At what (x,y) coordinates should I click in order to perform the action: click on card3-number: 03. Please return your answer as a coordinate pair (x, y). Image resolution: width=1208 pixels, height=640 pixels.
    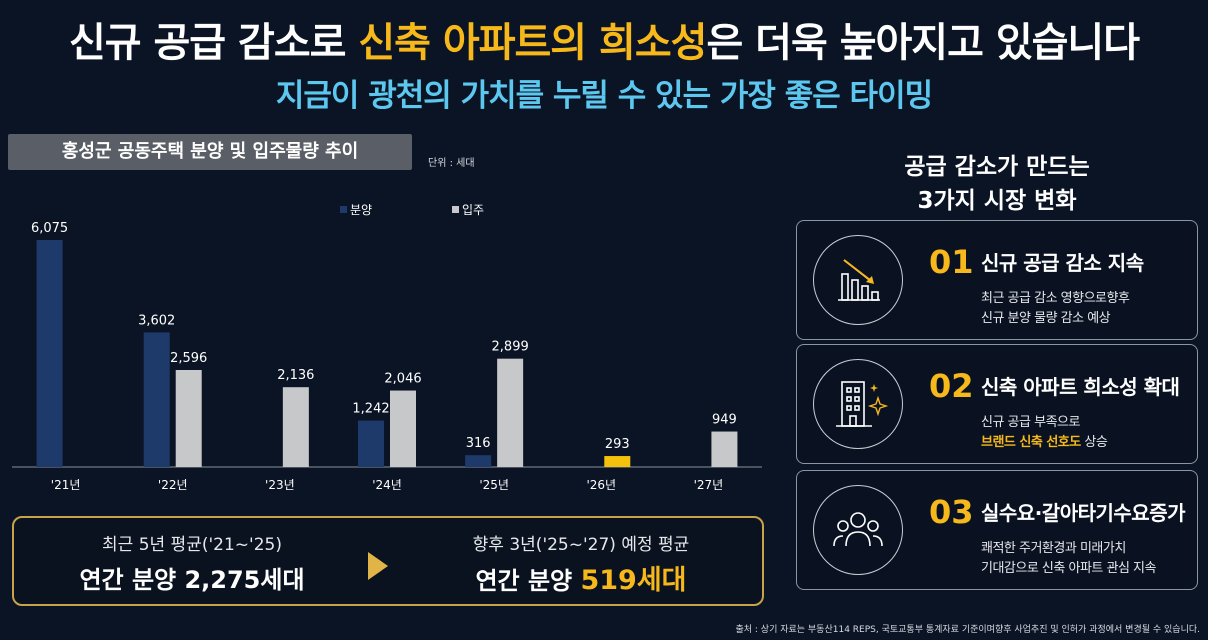
    Looking at the image, I should click on (951, 512).